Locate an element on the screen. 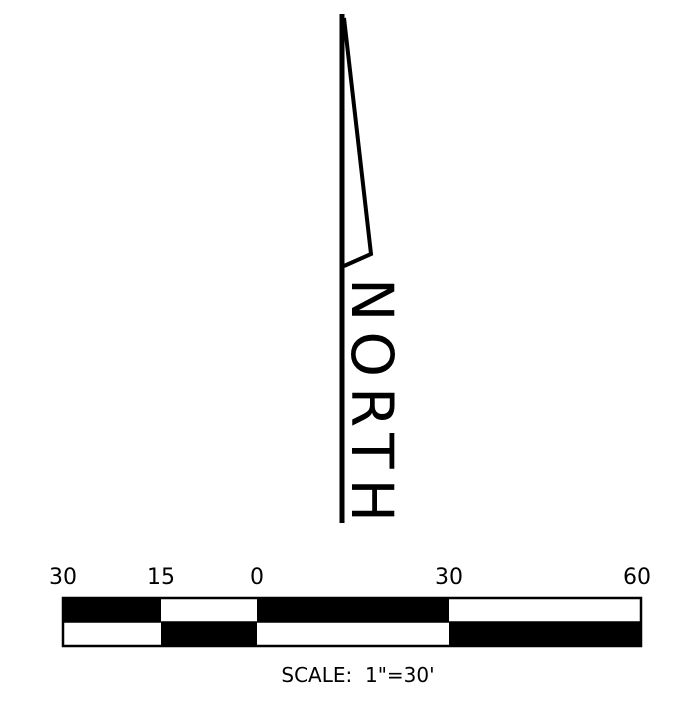 This screenshot has width=692, height=727. north-label: NORTH is located at coordinates (372, 405).